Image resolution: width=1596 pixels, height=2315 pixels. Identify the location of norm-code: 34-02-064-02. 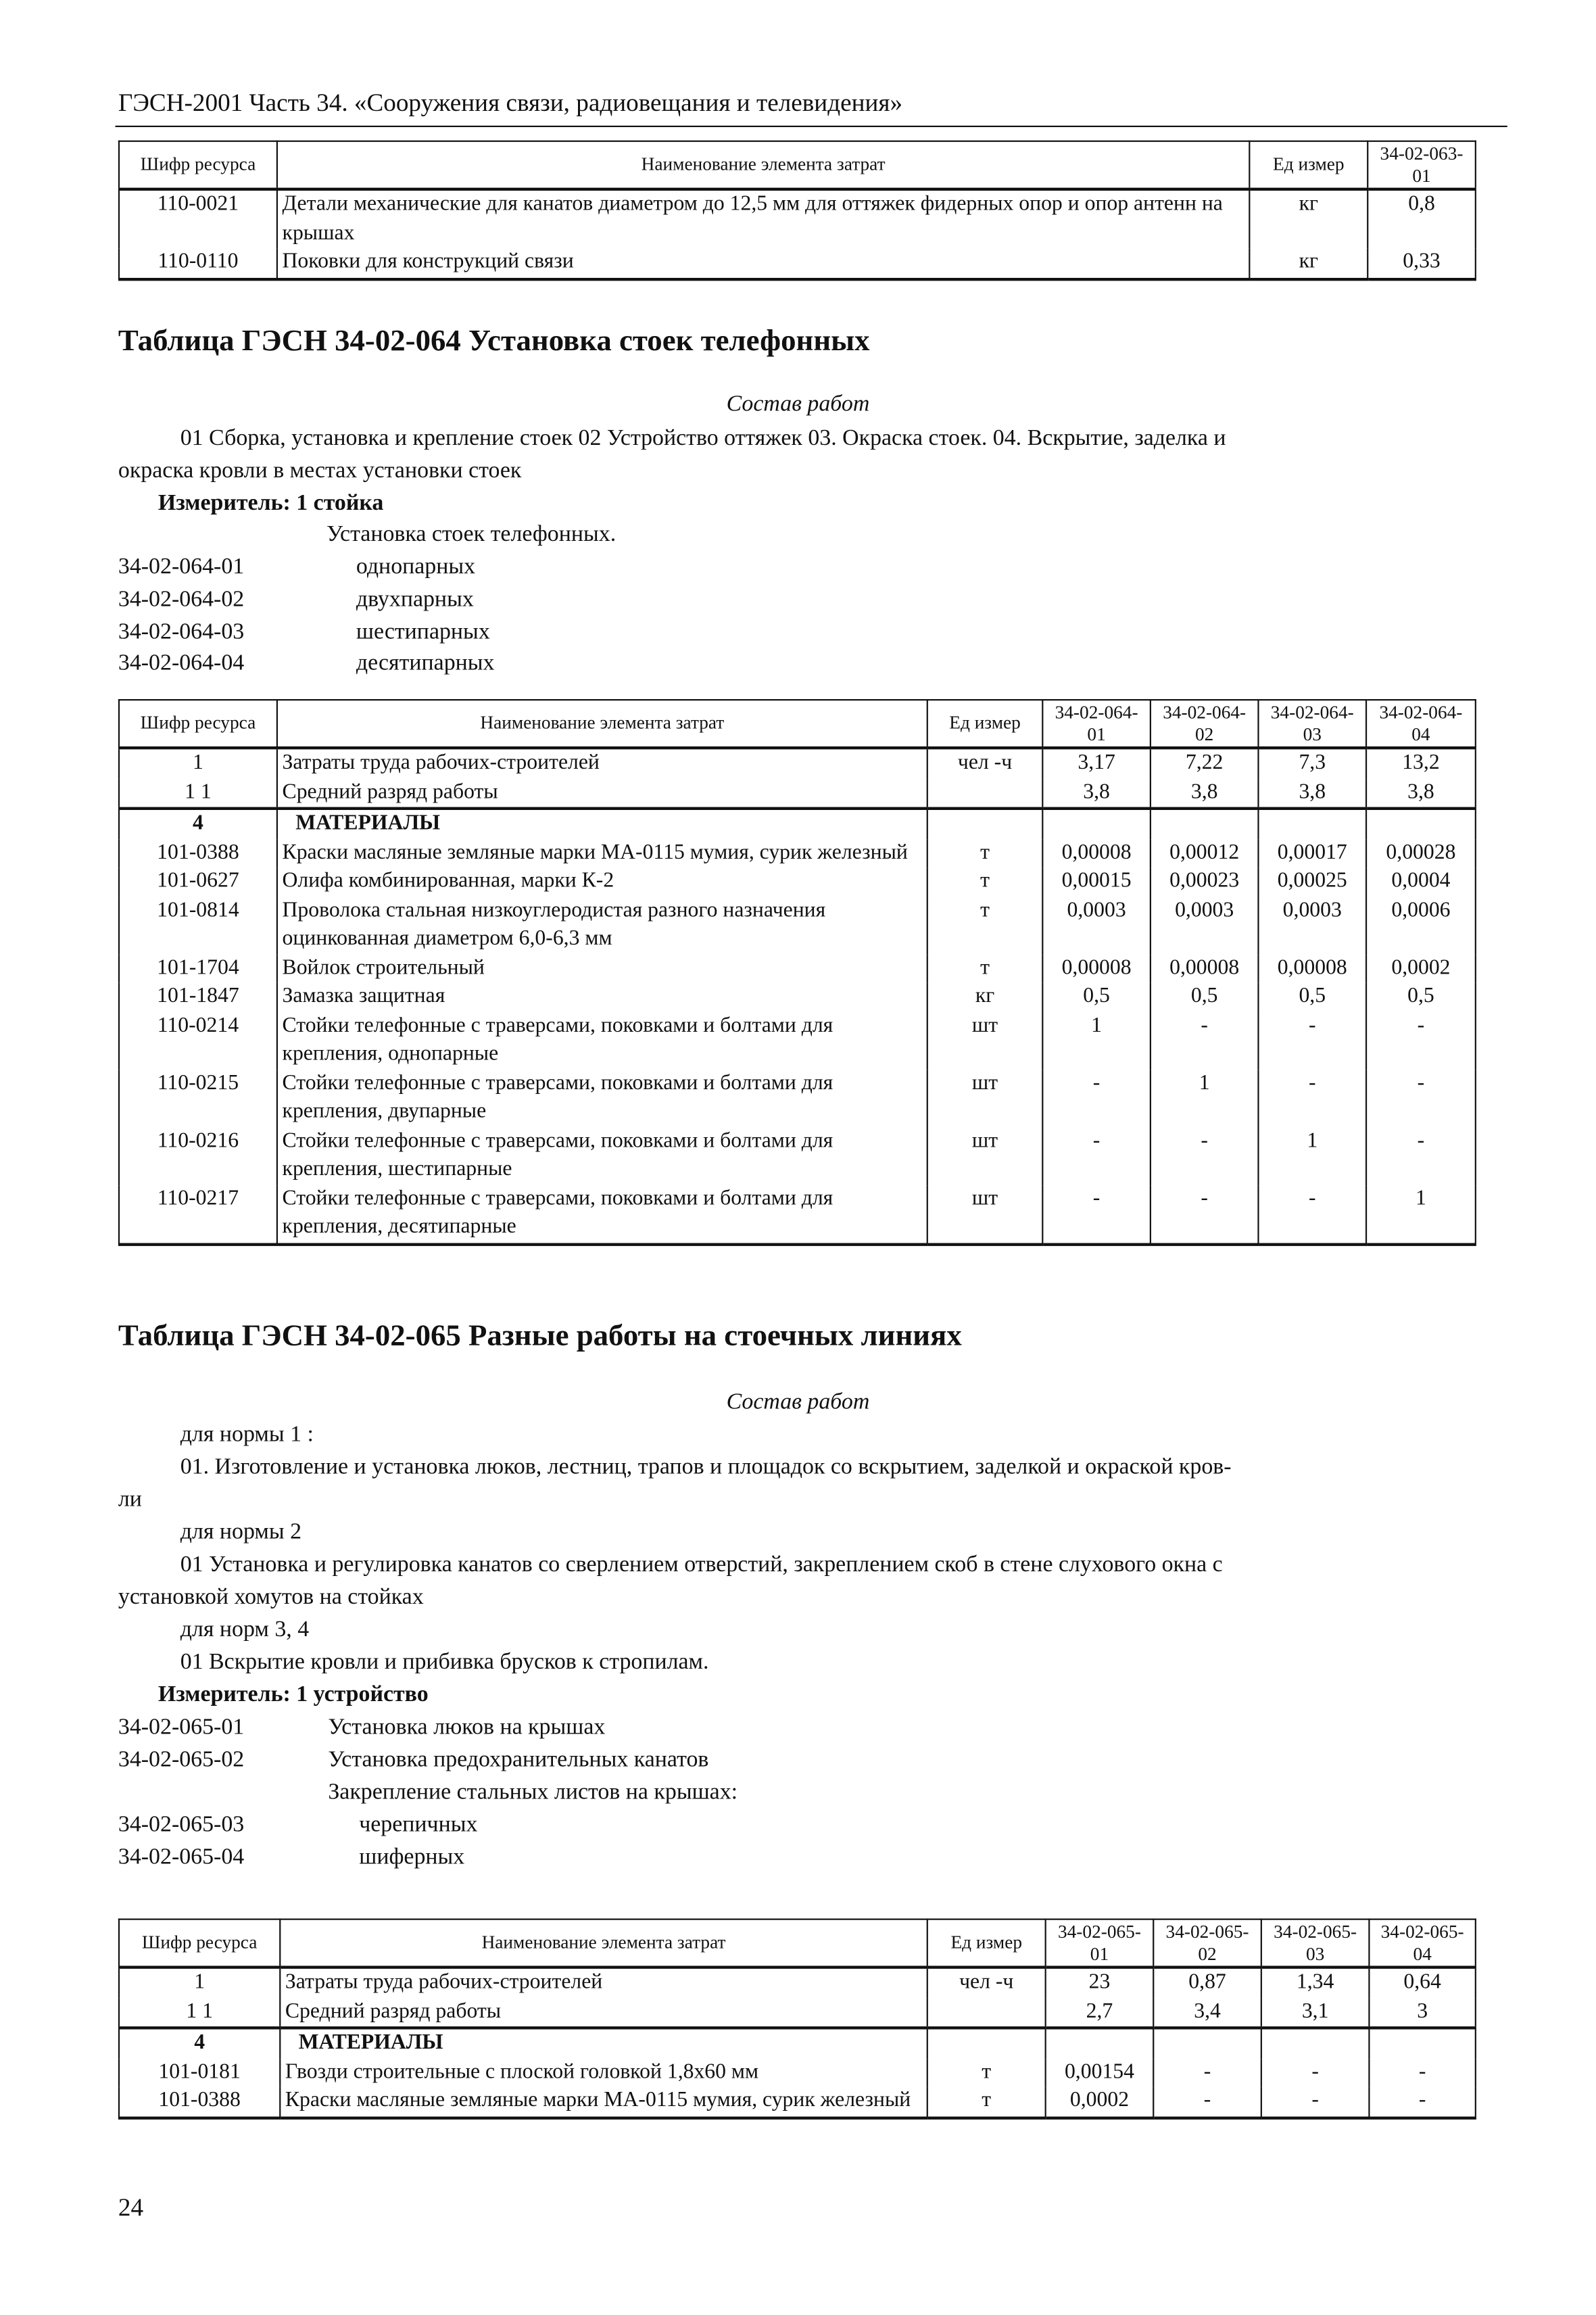
(181, 599).